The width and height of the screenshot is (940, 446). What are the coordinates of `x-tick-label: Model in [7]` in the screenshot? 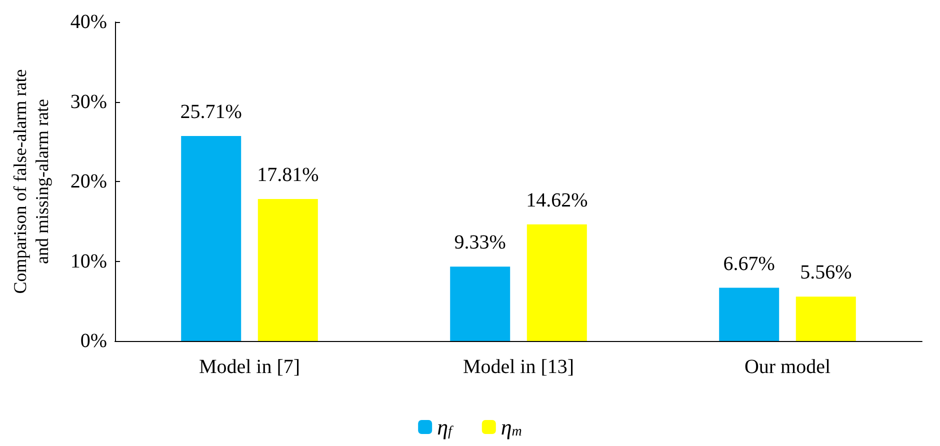 It's located at (249, 367).